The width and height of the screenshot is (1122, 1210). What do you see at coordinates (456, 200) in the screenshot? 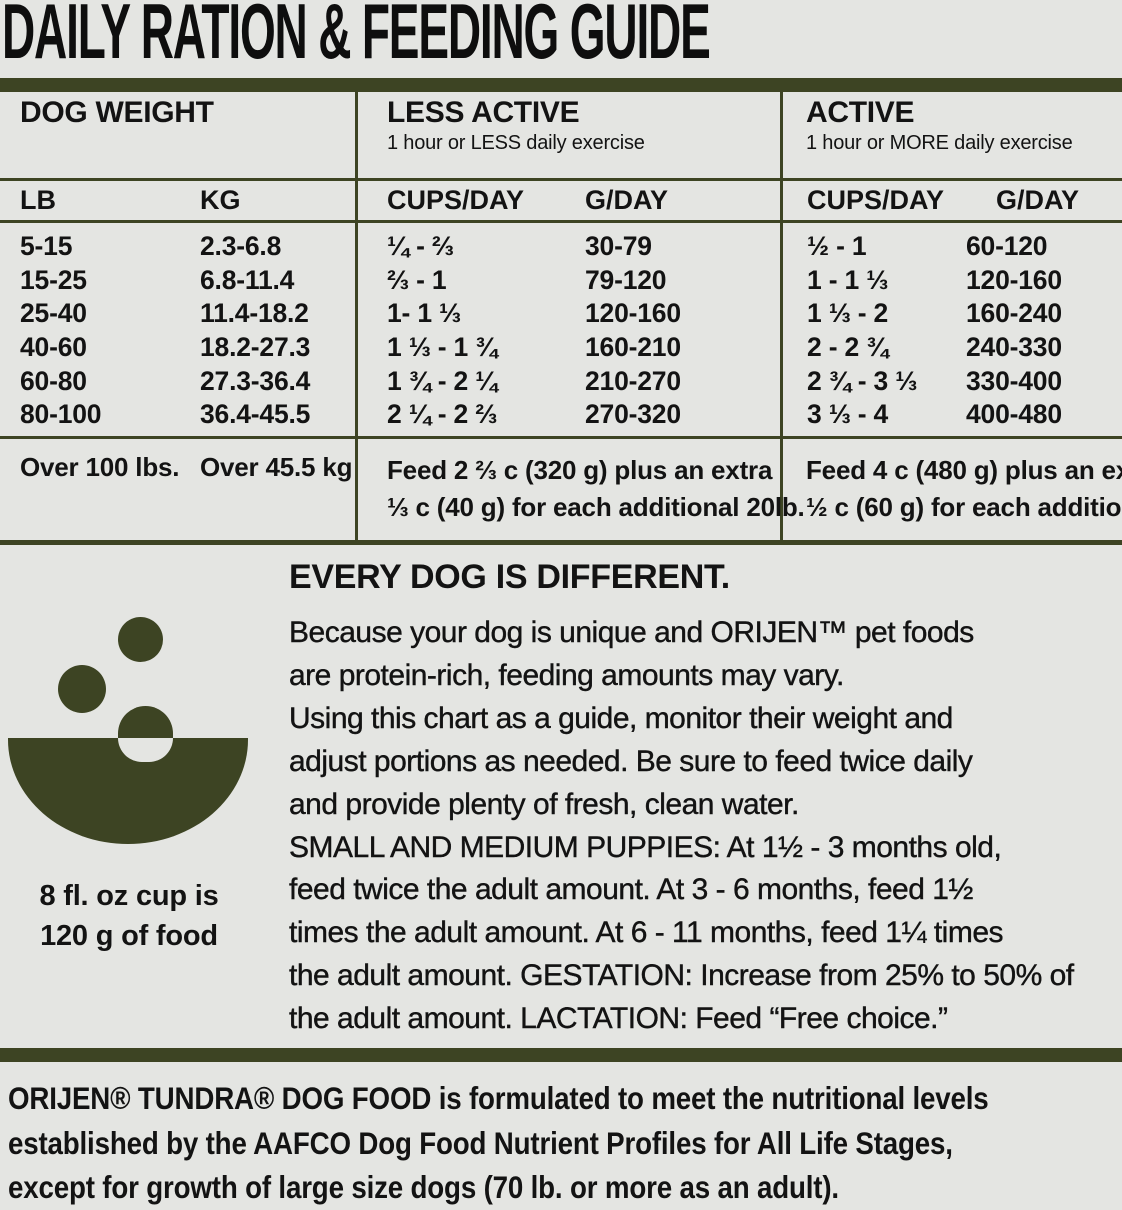
I see `col-header-cups-less-active: CUPS/DAY` at bounding box center [456, 200].